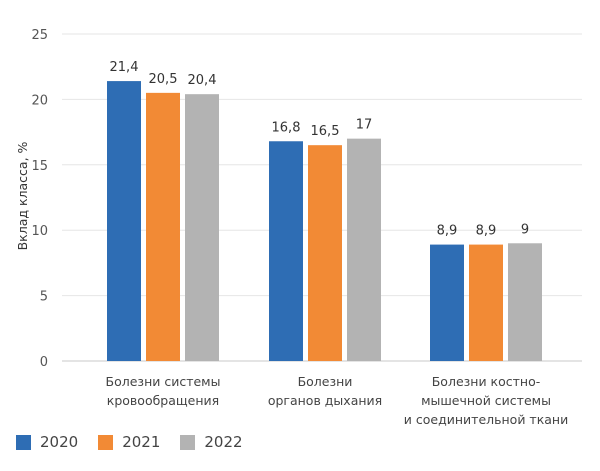 The height and width of the screenshot is (471, 600). Describe the element at coordinates (39, 199) in the screenshot. I see `y-axis-ticks: 0 5 10 15 20 25` at that location.